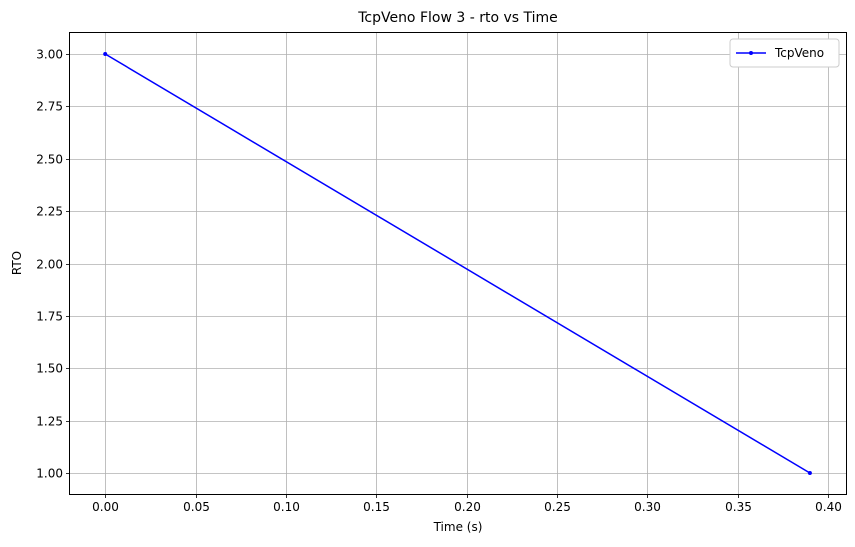  I want to click on x-tick-label: 0.10, so click(286, 507).